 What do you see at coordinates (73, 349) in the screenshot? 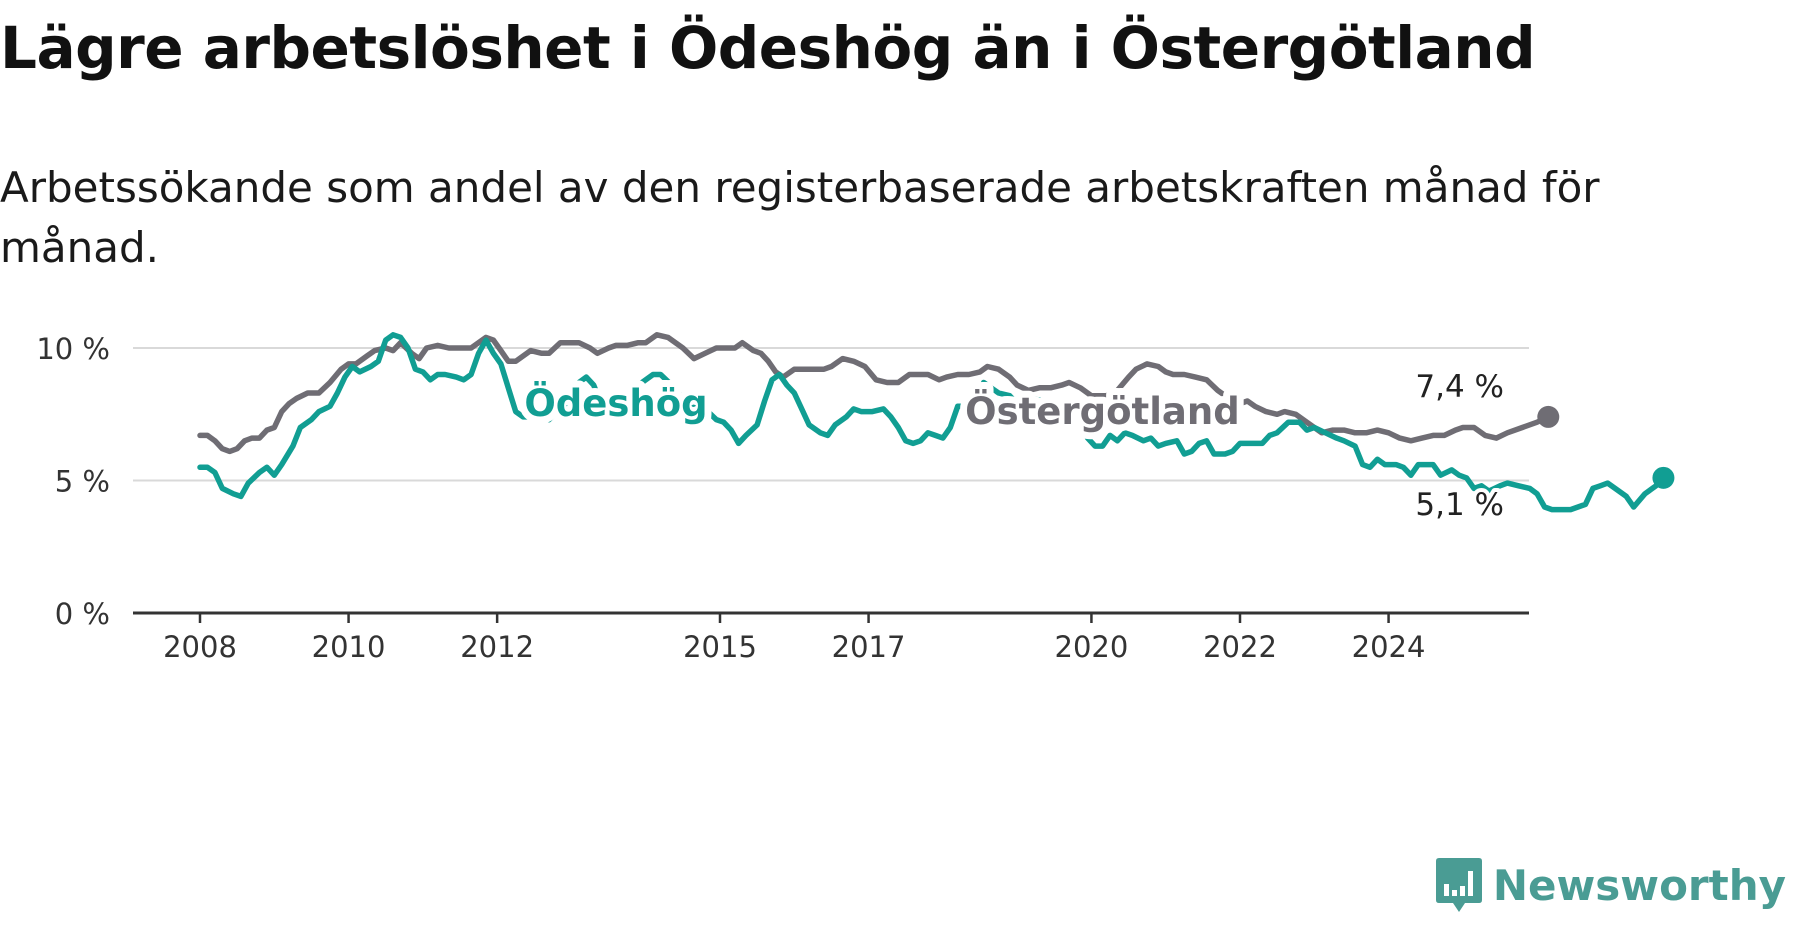
I see `y-tick-label: 10 %` at bounding box center [73, 349].